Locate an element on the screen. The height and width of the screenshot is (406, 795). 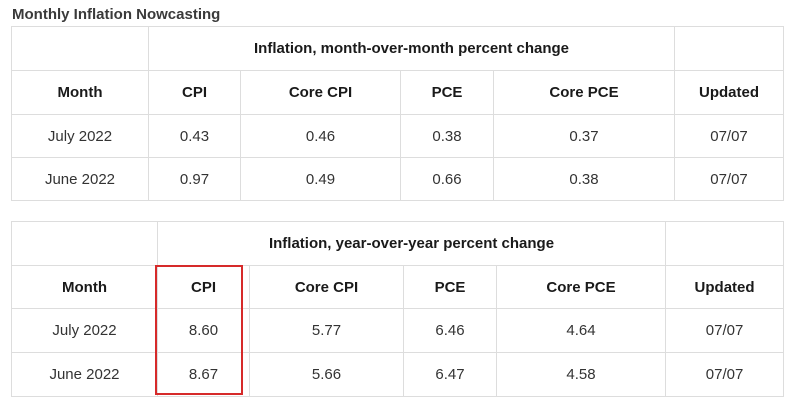
yoy-col-core-cpi: Core CPI is located at coordinates (326, 287).